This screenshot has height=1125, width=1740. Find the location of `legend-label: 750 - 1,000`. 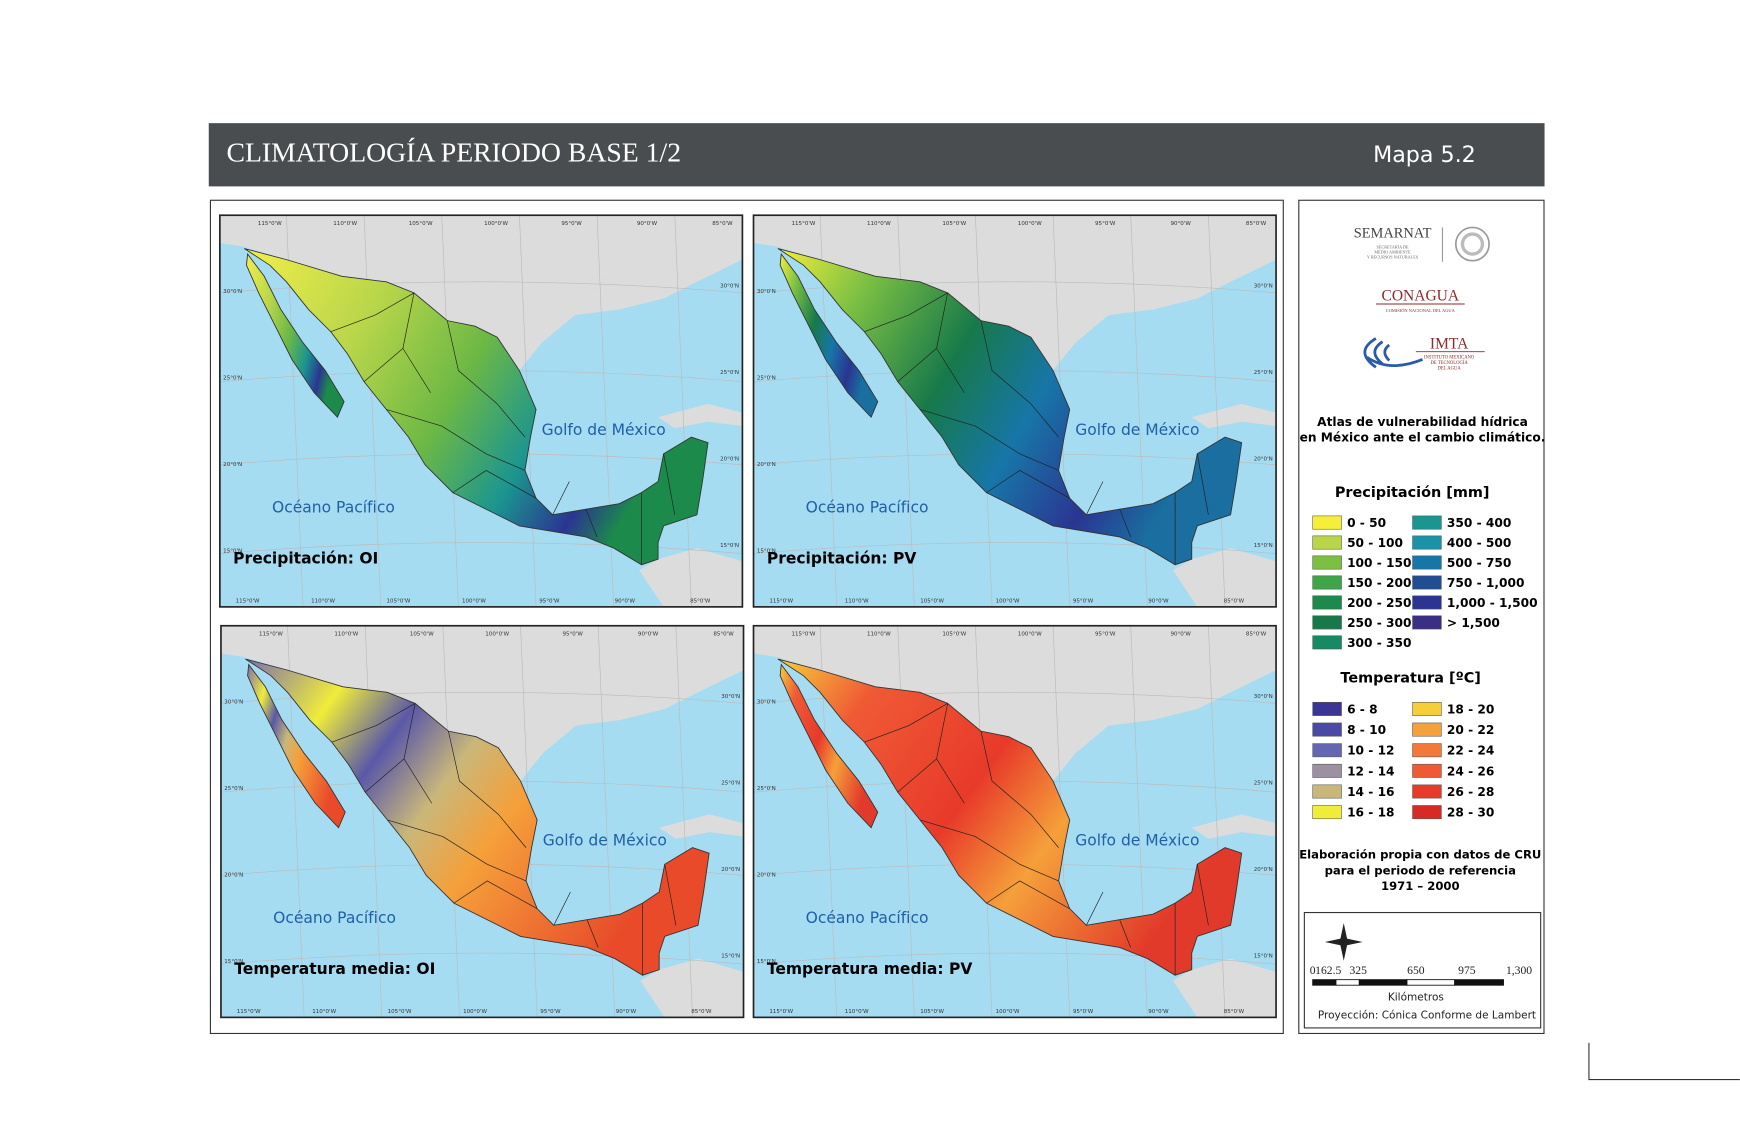

legend-label: 750 - 1,000 is located at coordinates (1486, 583).